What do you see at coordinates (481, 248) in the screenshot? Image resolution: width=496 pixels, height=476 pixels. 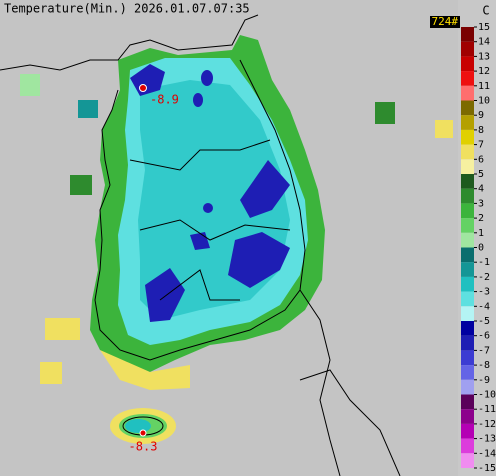 I see `colorbar-label: 0` at bounding box center [481, 248].